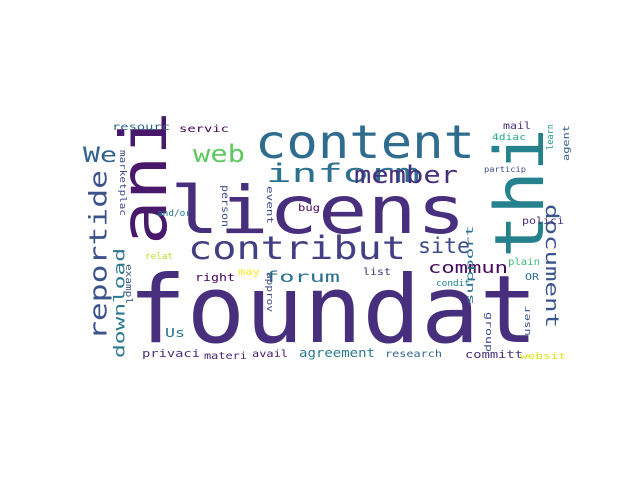  Describe the element at coordinates (528, 320) in the screenshot. I see `word-user: user` at that location.